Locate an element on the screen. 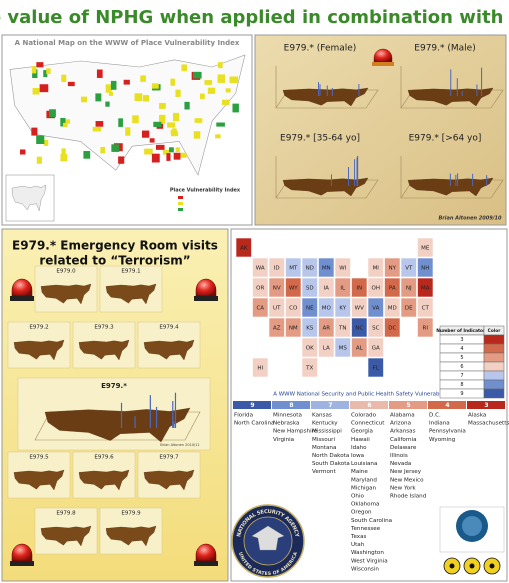  thumbnail-label: E979.6 is located at coordinates (104, 458).